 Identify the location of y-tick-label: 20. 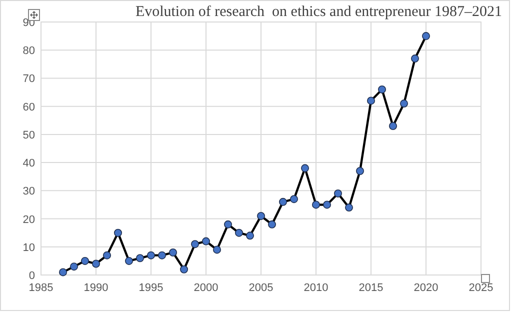
(28, 220).